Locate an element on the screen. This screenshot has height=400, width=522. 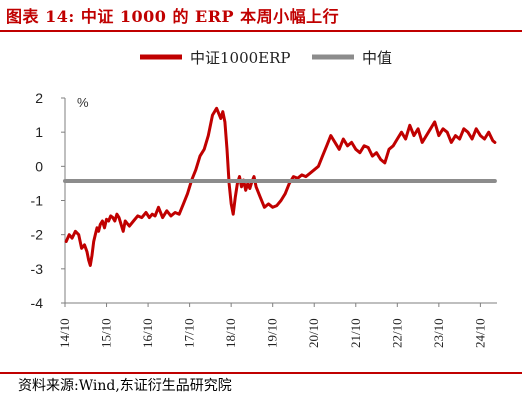
x-tick-label: 15/10 is located at coordinates (106, 333).